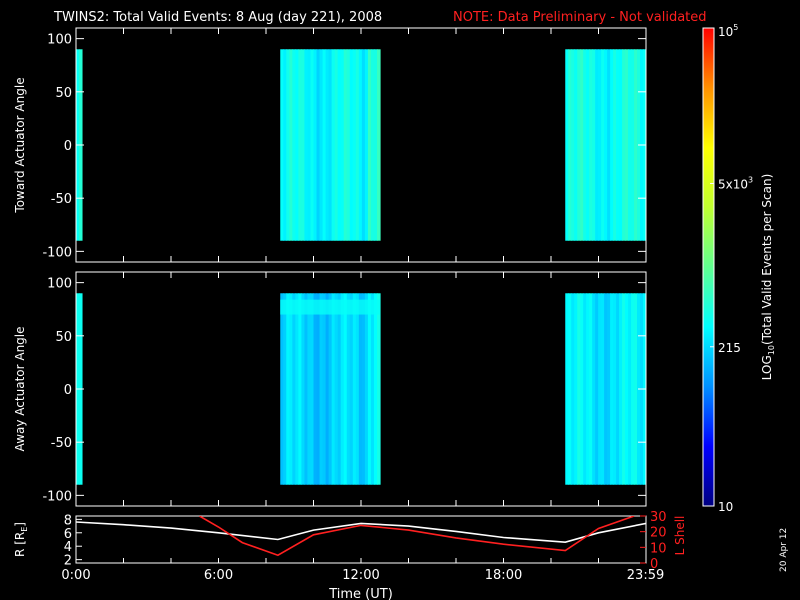 This screenshot has width=800, height=600. Describe the element at coordinates (680, 536) in the screenshot. I see `right-axis-label: L Shell` at that location.